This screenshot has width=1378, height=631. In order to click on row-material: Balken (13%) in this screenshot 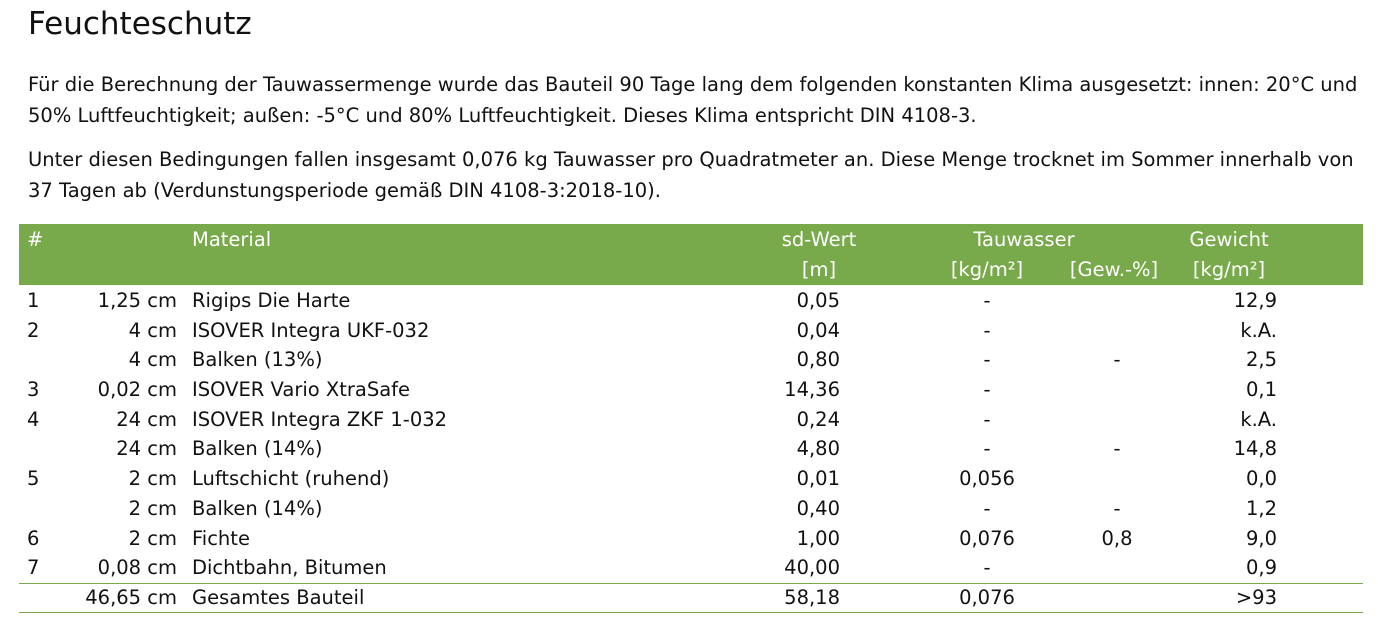, I will do `click(257, 360)`.